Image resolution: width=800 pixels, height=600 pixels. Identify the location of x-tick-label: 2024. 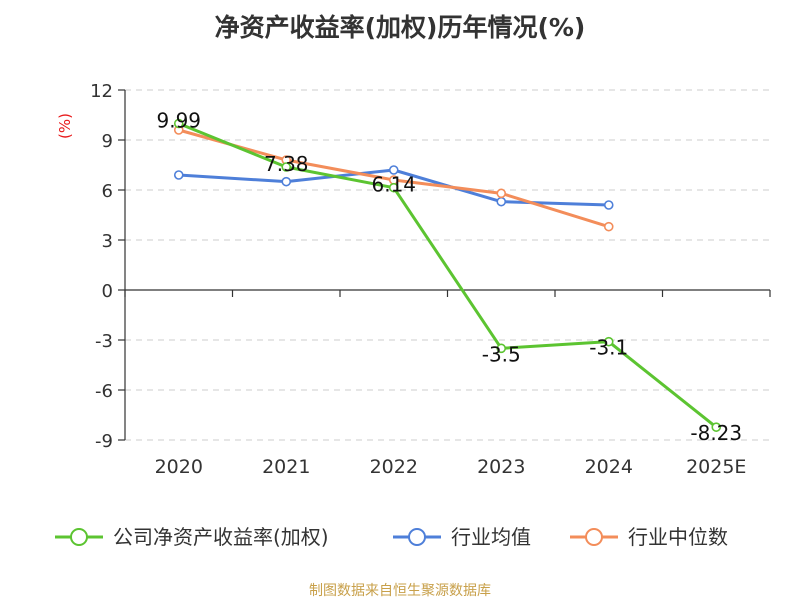
(609, 467).